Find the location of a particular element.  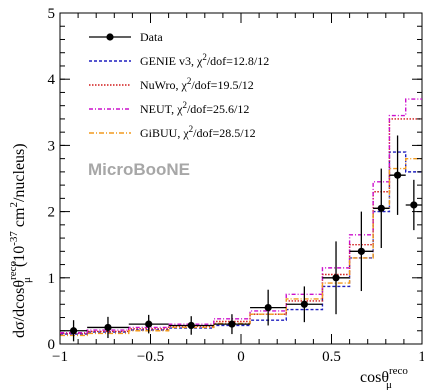

y-axis-title-units-end: /nucleus) is located at coordinates (19, 172).